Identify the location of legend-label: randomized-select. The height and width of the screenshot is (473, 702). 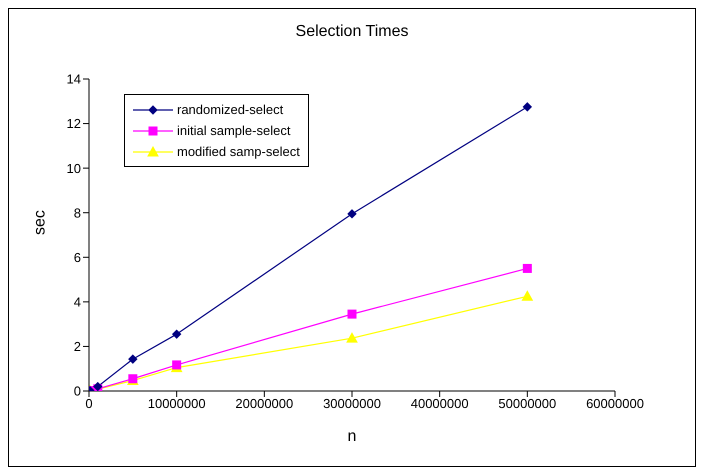
(230, 109).